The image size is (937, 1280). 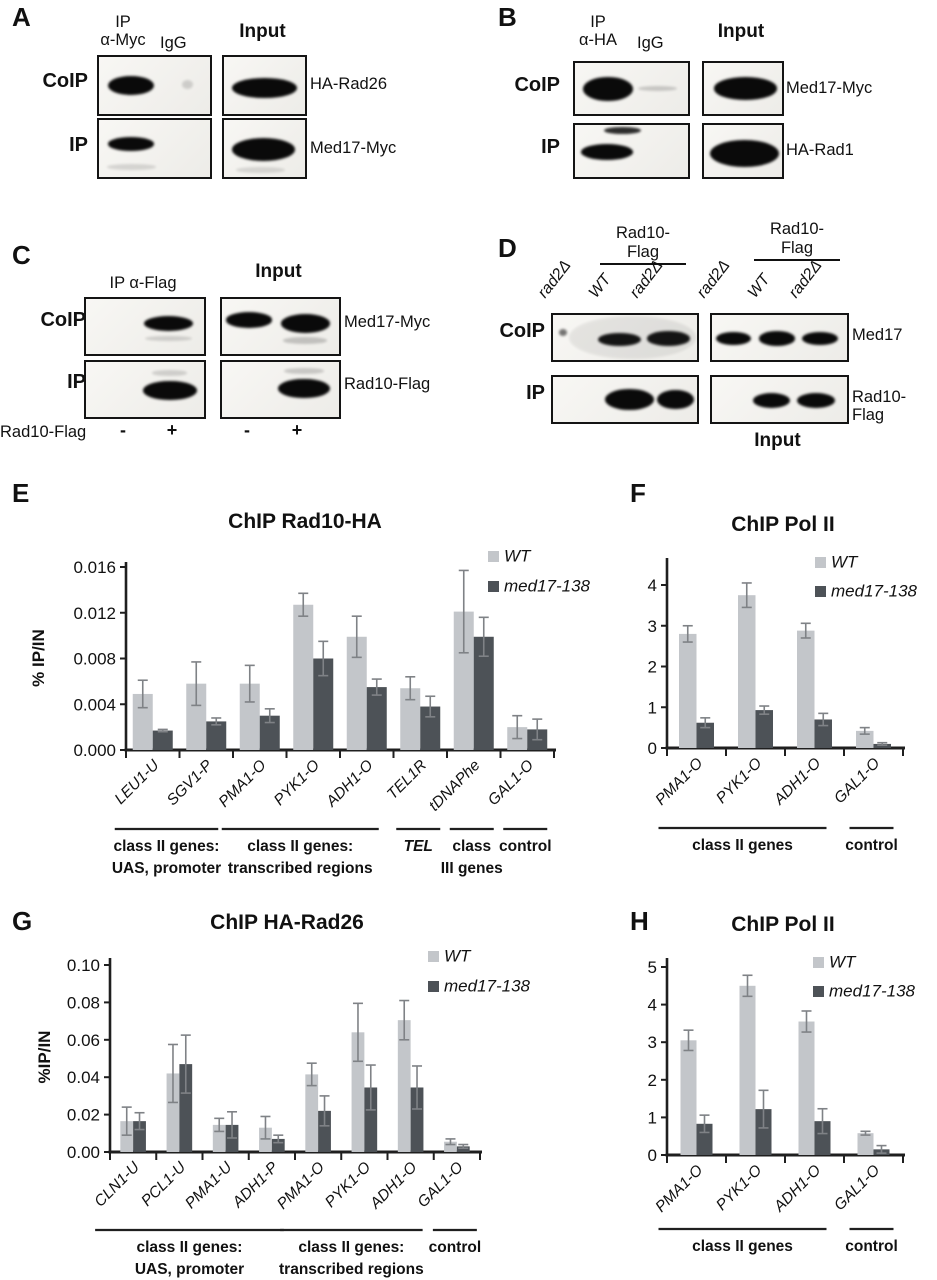 I want to click on a-ip-row-label: IP, so click(x=78, y=145).